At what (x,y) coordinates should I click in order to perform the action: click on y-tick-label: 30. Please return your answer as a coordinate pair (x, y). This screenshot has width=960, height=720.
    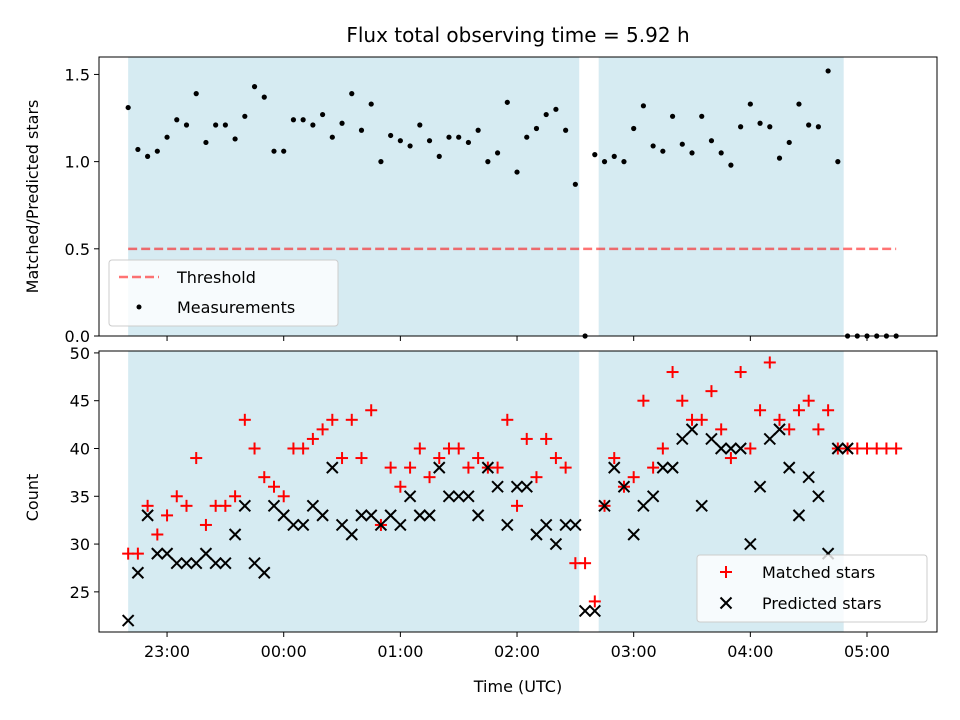
    Looking at the image, I should click on (80, 544).